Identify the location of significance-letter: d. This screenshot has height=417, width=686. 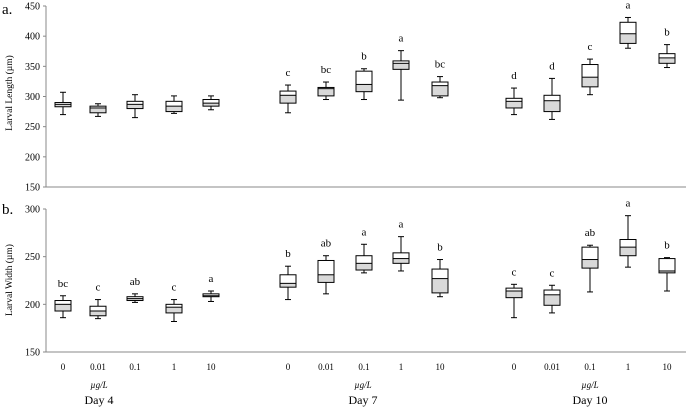
(514, 76).